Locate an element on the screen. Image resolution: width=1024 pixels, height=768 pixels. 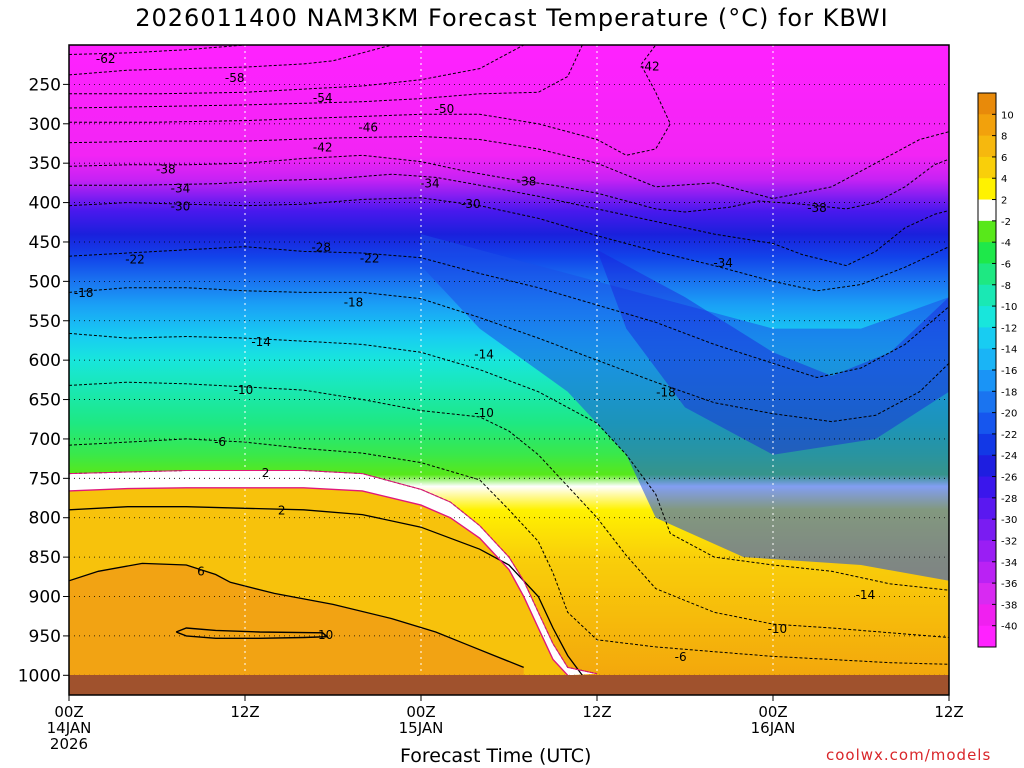
y-tick-label: 600 is located at coordinates (45, 361).